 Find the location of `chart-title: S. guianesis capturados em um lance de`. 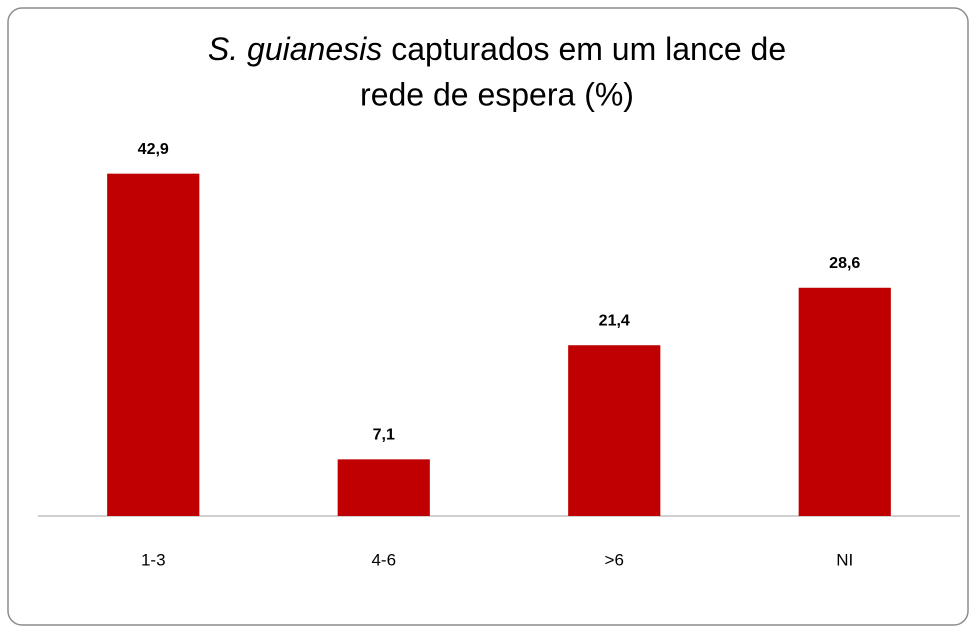

chart-title: S. guianesis capturados em um lance de is located at coordinates (497, 49).